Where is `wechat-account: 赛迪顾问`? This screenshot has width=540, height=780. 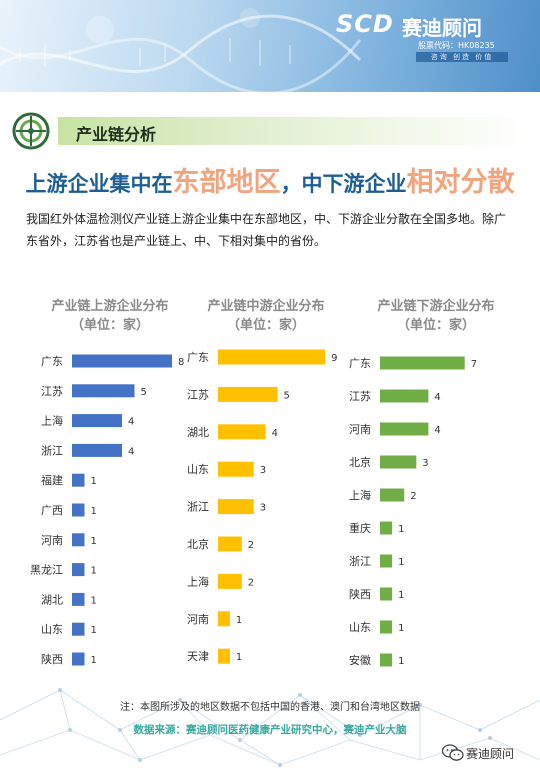 wechat-account: 赛迪顾问 is located at coordinates (487, 753).